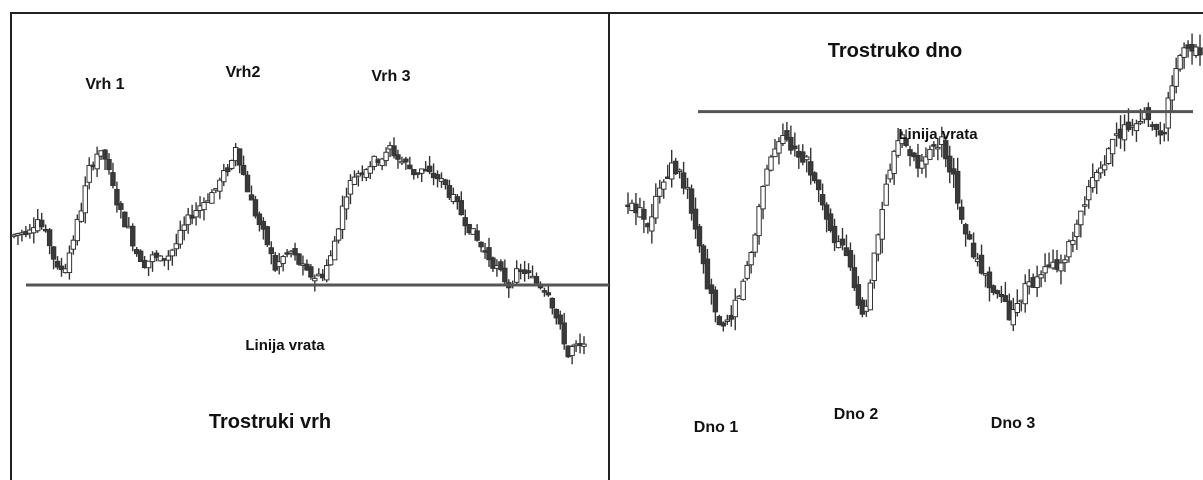 This screenshot has height=480, width=1203. What do you see at coordinates (895, 51) in the screenshot?
I see `right-title: Trostruko dno` at bounding box center [895, 51].